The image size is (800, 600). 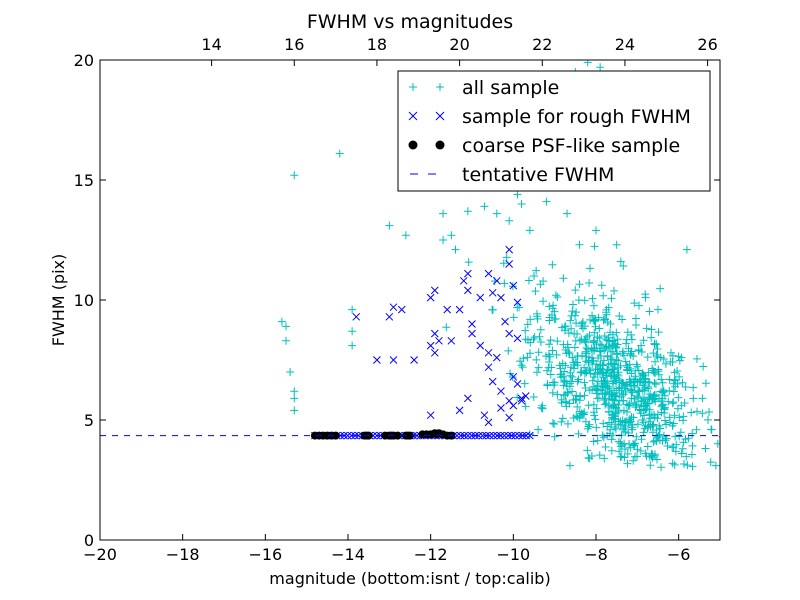 What do you see at coordinates (538, 175) in the screenshot?
I see `legend-label: tentative FWHM` at bounding box center [538, 175].